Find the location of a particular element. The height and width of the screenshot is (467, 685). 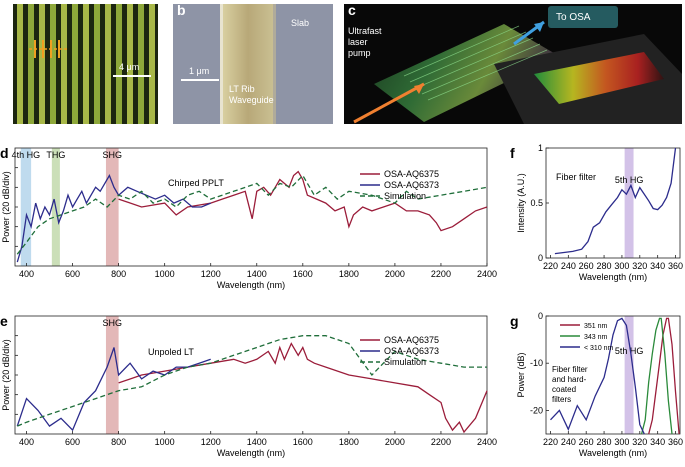

x-tick-label: 1000 is located at coordinates (165, 442).